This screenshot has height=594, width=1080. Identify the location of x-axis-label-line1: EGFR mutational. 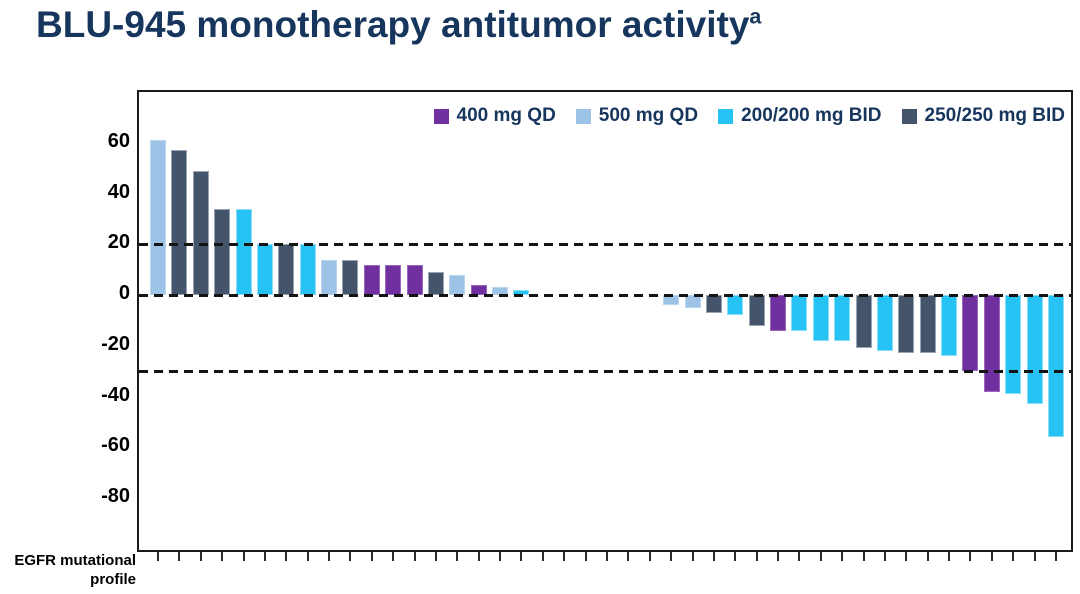
(75, 560).